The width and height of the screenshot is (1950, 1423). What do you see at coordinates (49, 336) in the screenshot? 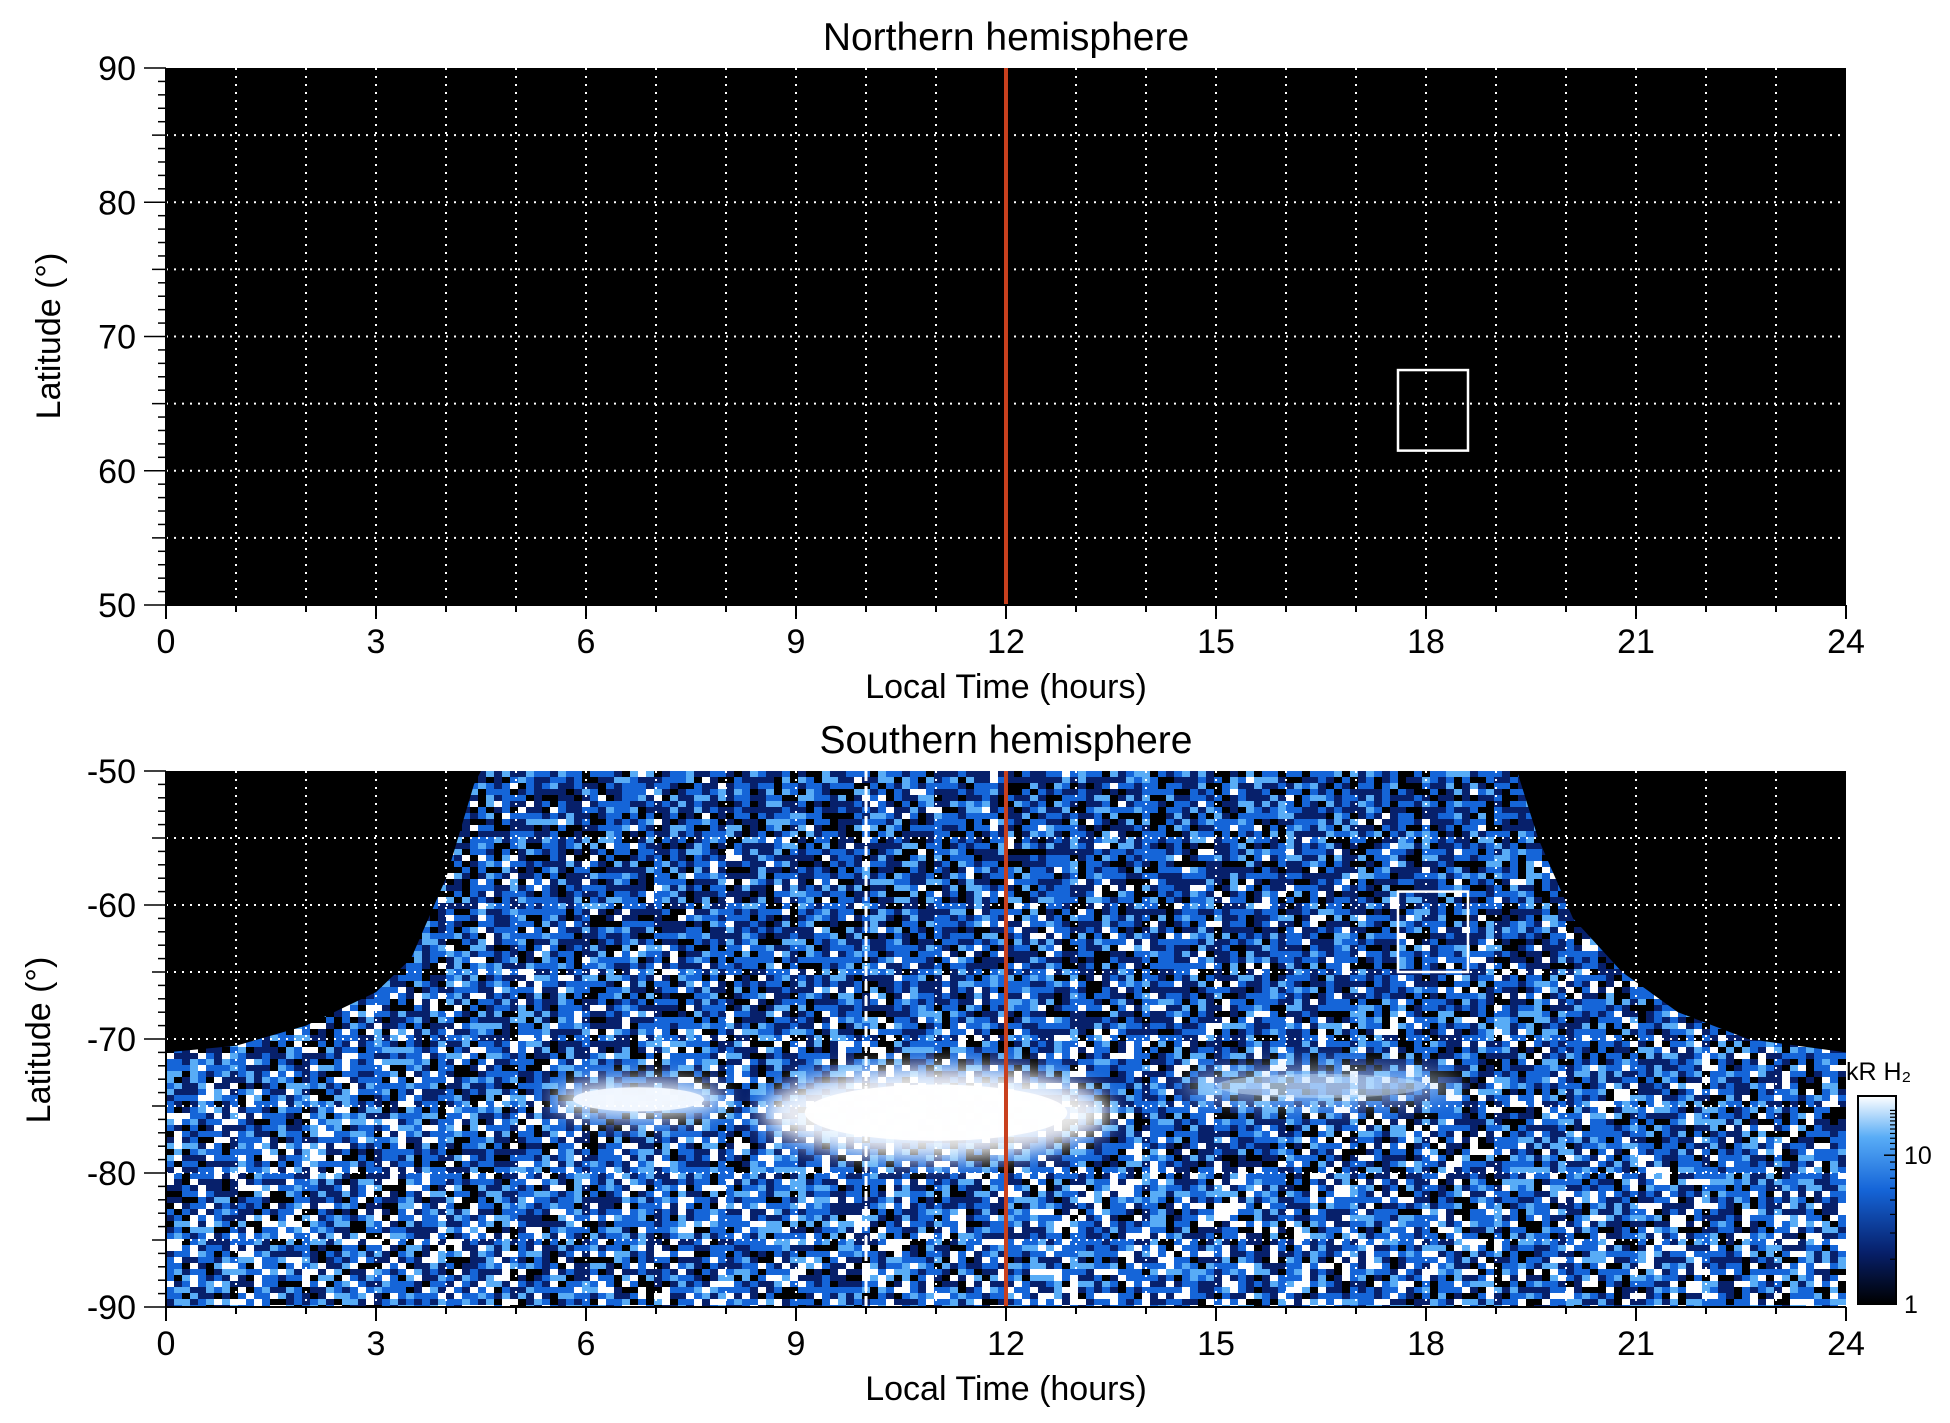
I see `north-y-axis-label: Latitude (°)` at bounding box center [49, 336].